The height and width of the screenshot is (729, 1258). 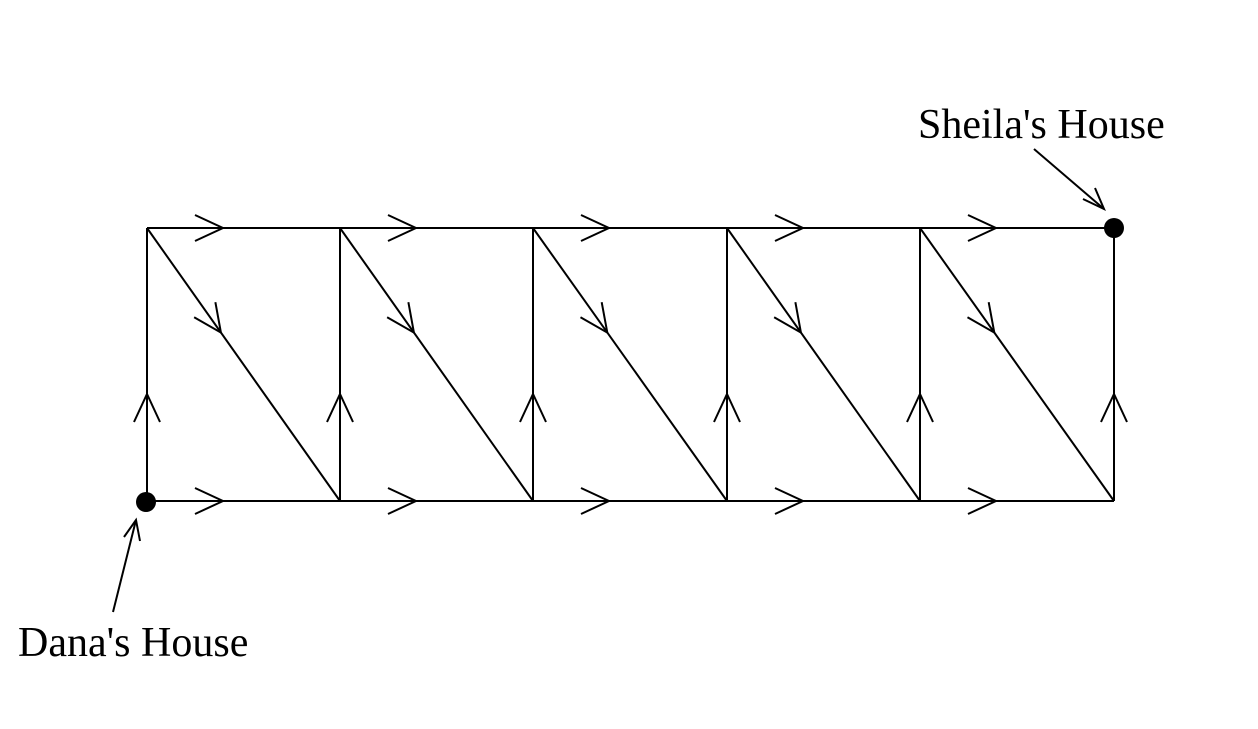 I want to click on start-house-dot, so click(x=146, y=502).